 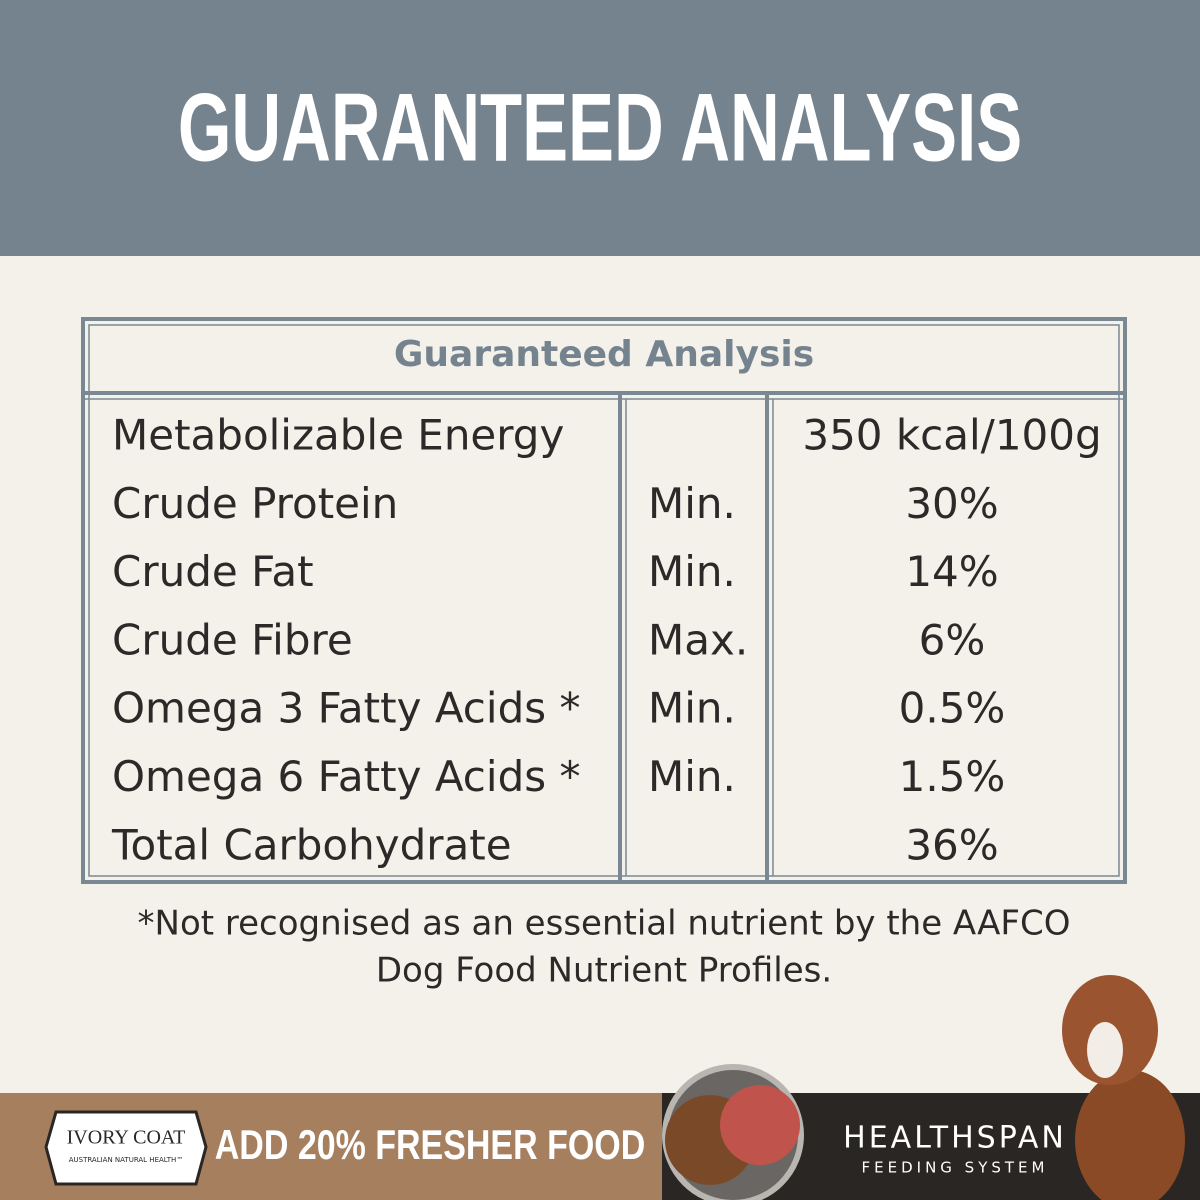 I want to click on row-value: 36%, so click(x=951, y=844).